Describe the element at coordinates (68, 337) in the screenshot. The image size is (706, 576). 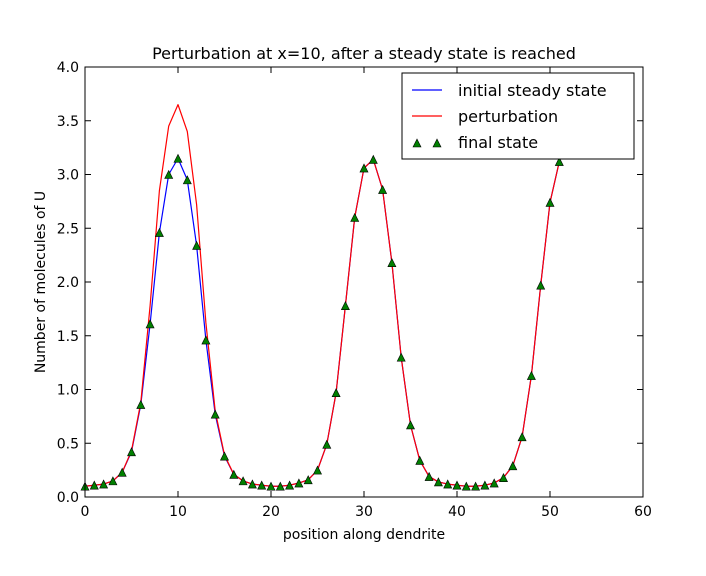
I see `y-tick-label: 1.5` at that location.